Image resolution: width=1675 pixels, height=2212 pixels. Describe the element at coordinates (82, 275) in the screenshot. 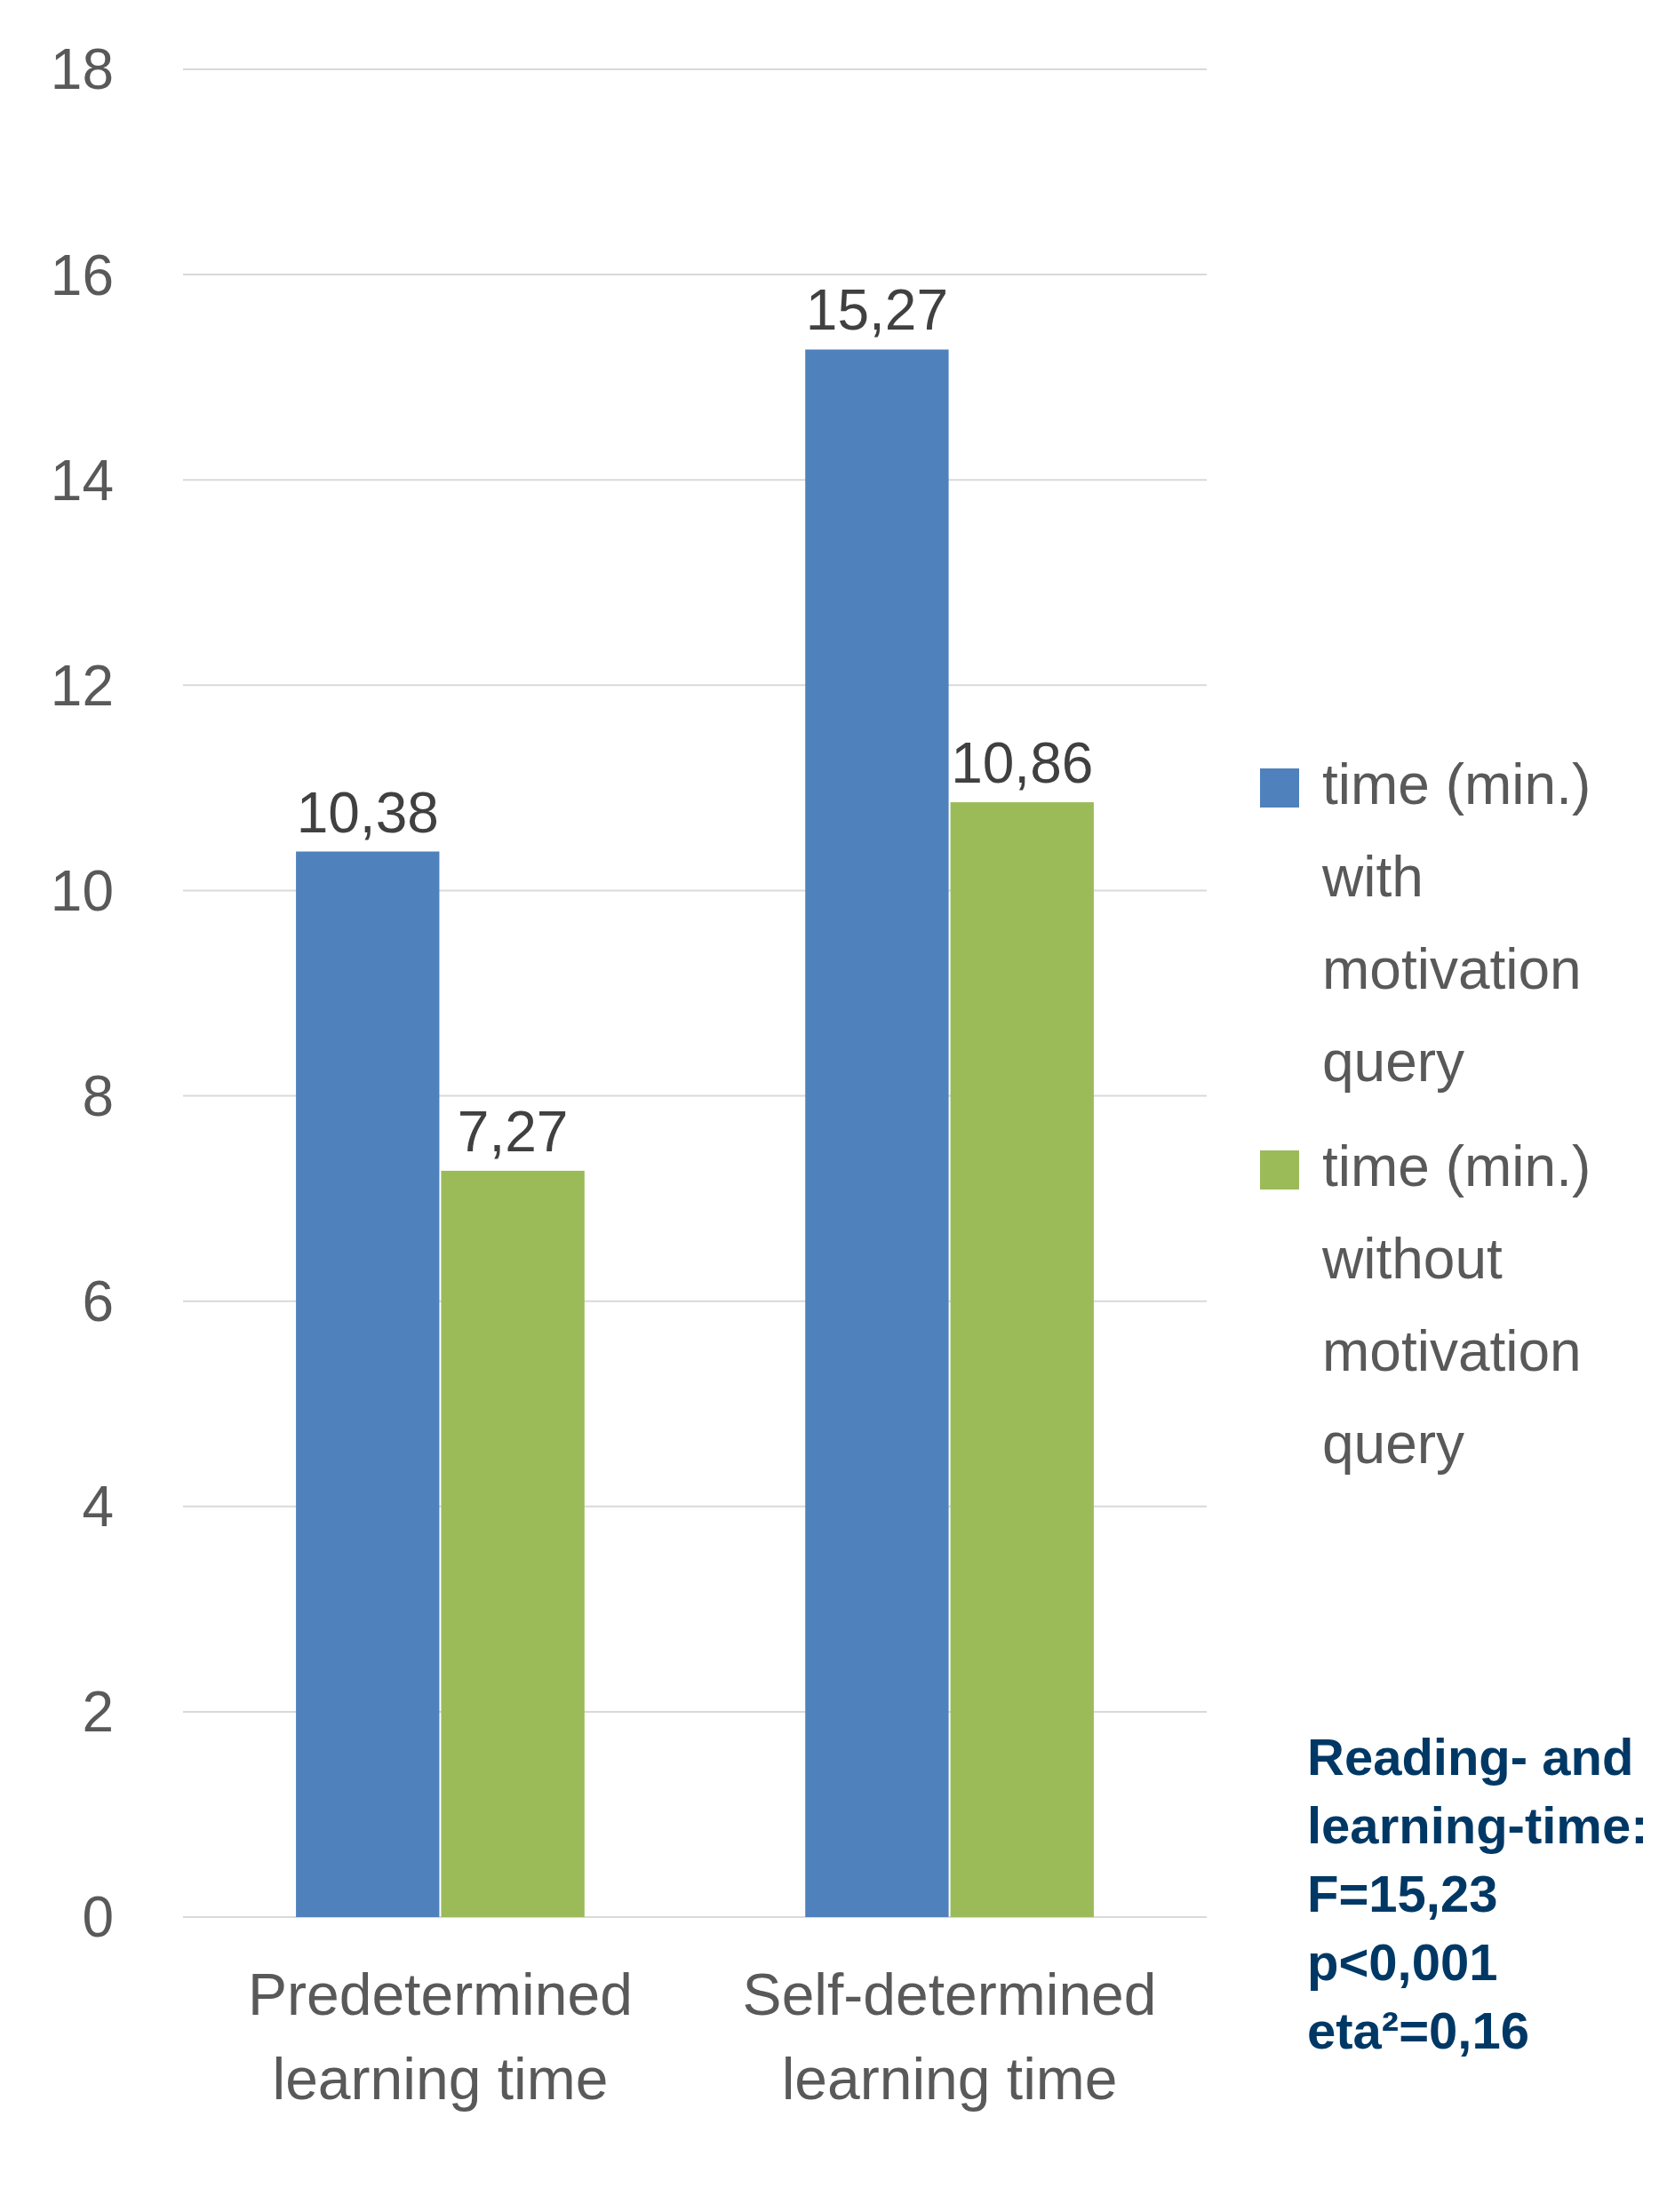

I see `y-tick-label: 16` at that location.